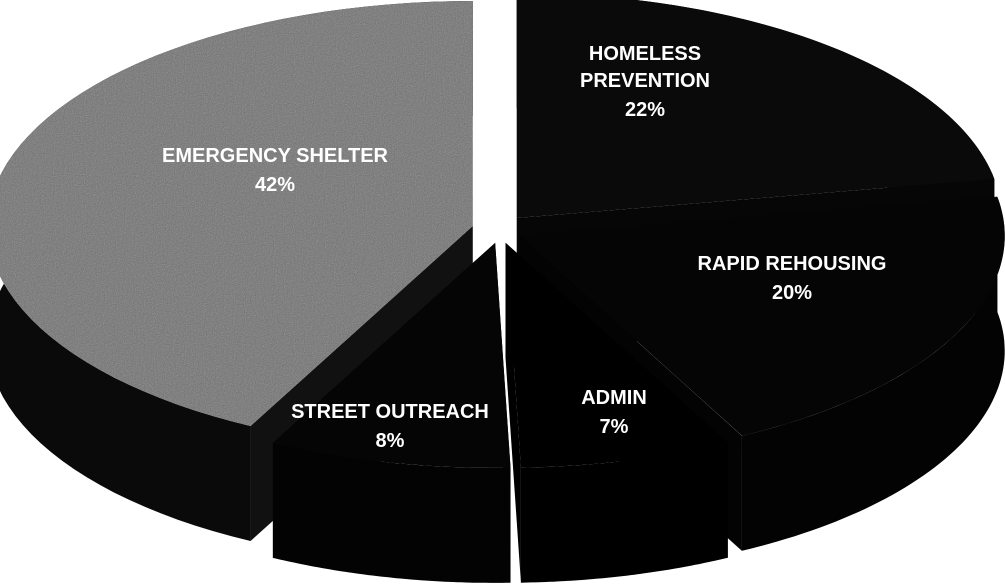 This screenshot has width=1005, height=585. I want to click on pie-label-value-street-outreach: 8%, so click(390, 441).